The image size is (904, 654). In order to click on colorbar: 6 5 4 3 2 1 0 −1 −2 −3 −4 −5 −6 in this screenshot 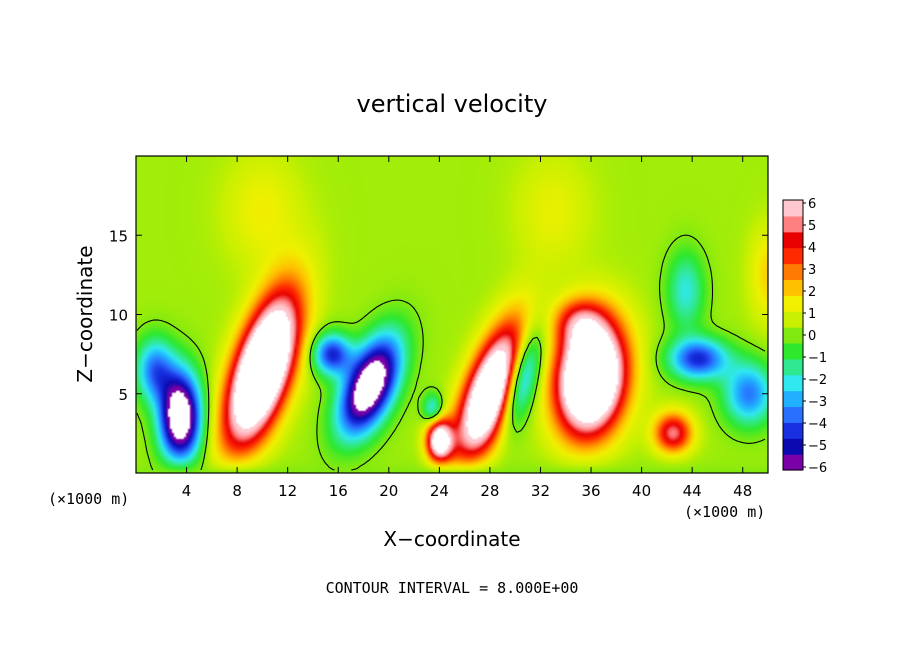, I will do `click(804, 336)`.